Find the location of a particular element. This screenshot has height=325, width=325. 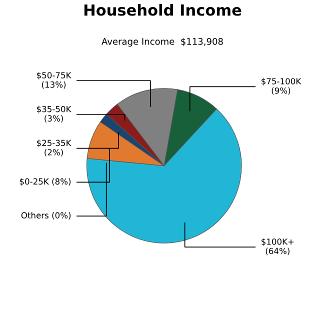

chart-title: Household Income is located at coordinates (163, 10).